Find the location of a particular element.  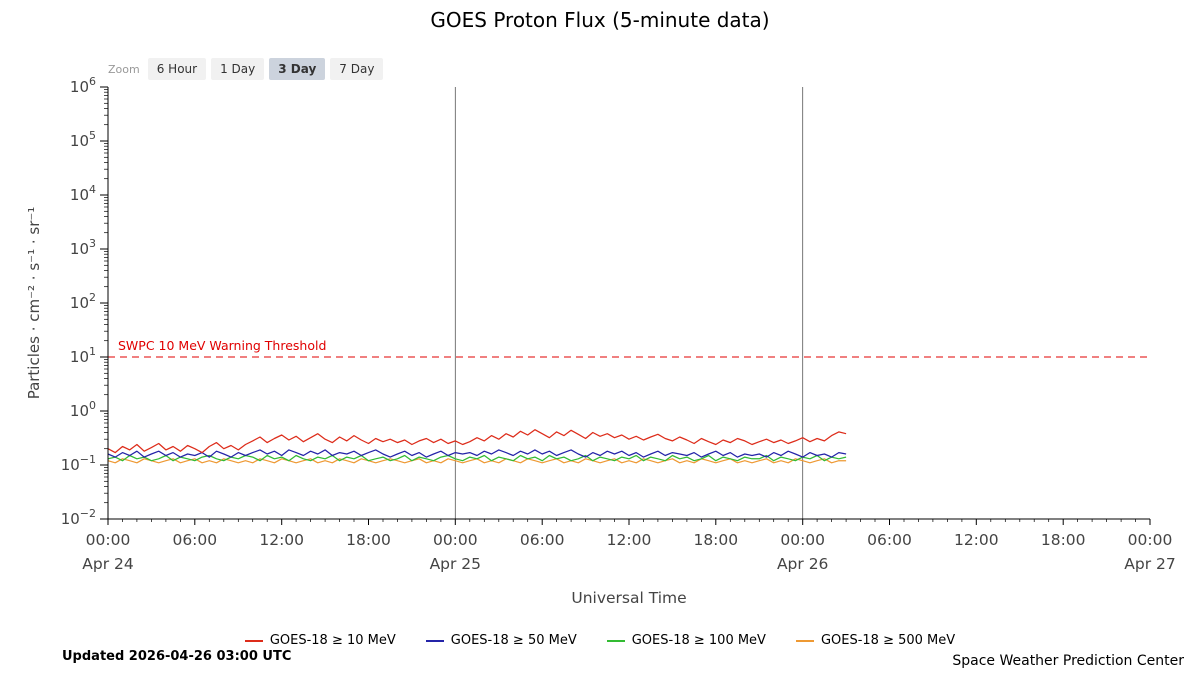

y-tick-label: 10⁵ is located at coordinates (83, 139).